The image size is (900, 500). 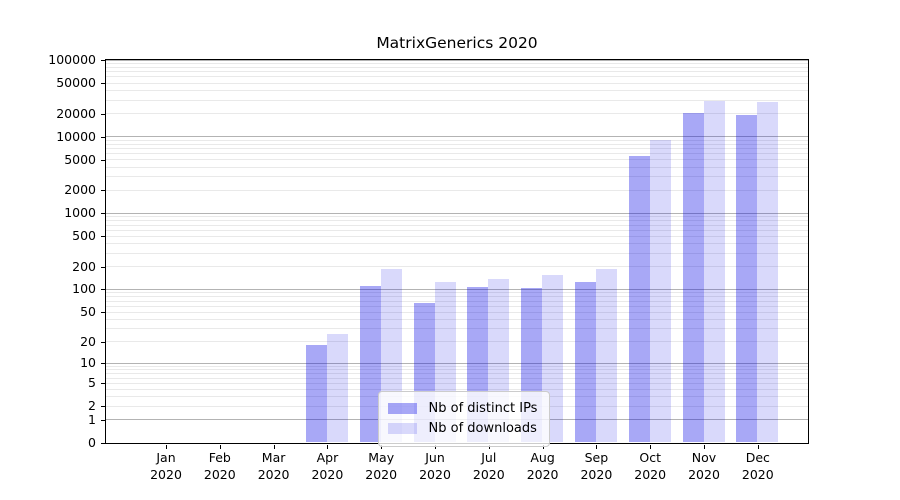 What do you see at coordinates (219, 457) in the screenshot?
I see `x-tick-month: Feb` at bounding box center [219, 457].